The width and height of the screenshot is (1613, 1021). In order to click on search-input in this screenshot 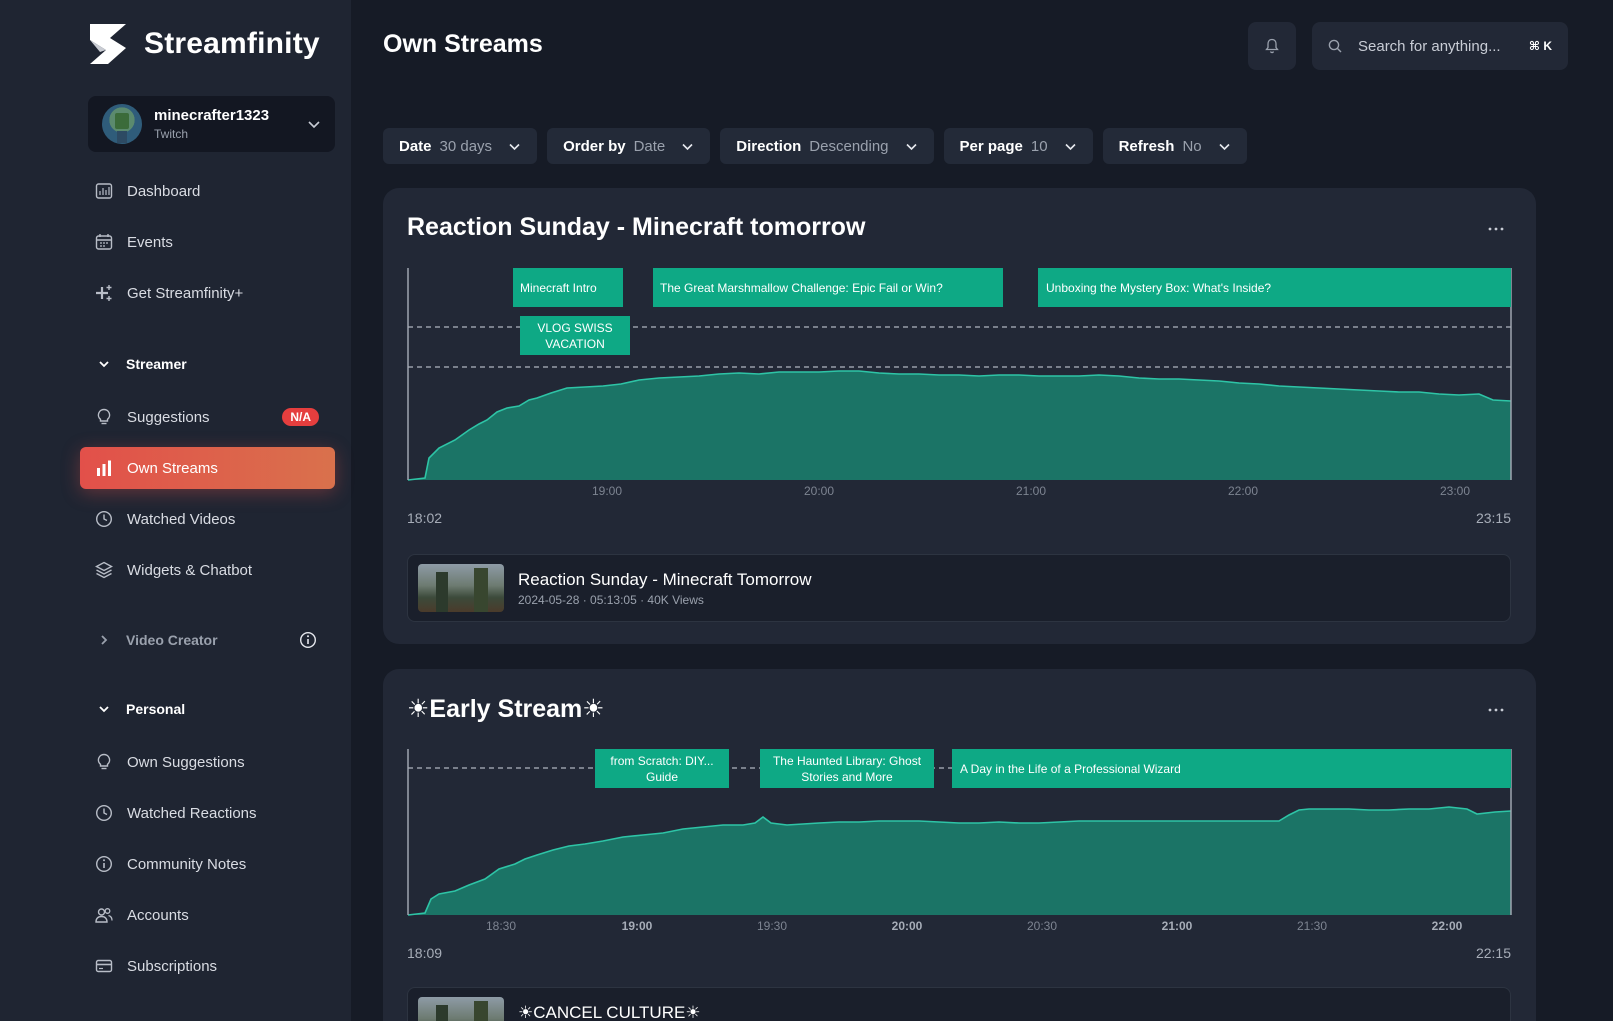, I will do `click(1433, 46)`.